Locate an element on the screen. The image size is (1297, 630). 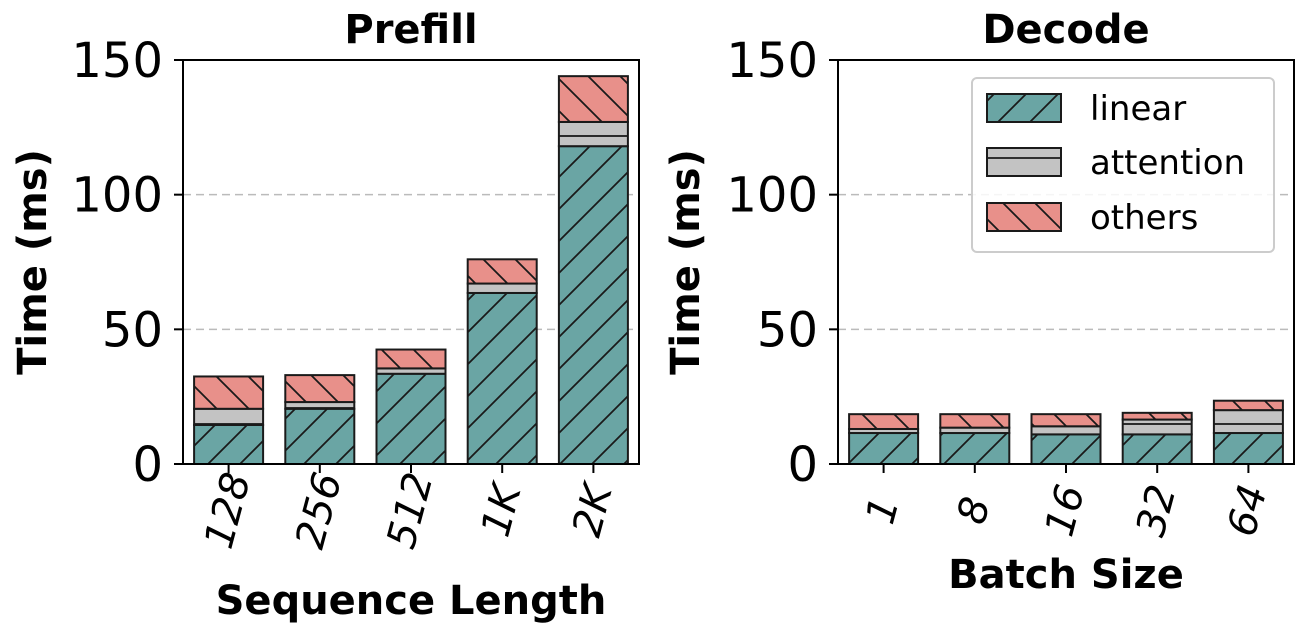
prefill-y-ticks: 0 50 100 150 is located at coordinates (127, 263).